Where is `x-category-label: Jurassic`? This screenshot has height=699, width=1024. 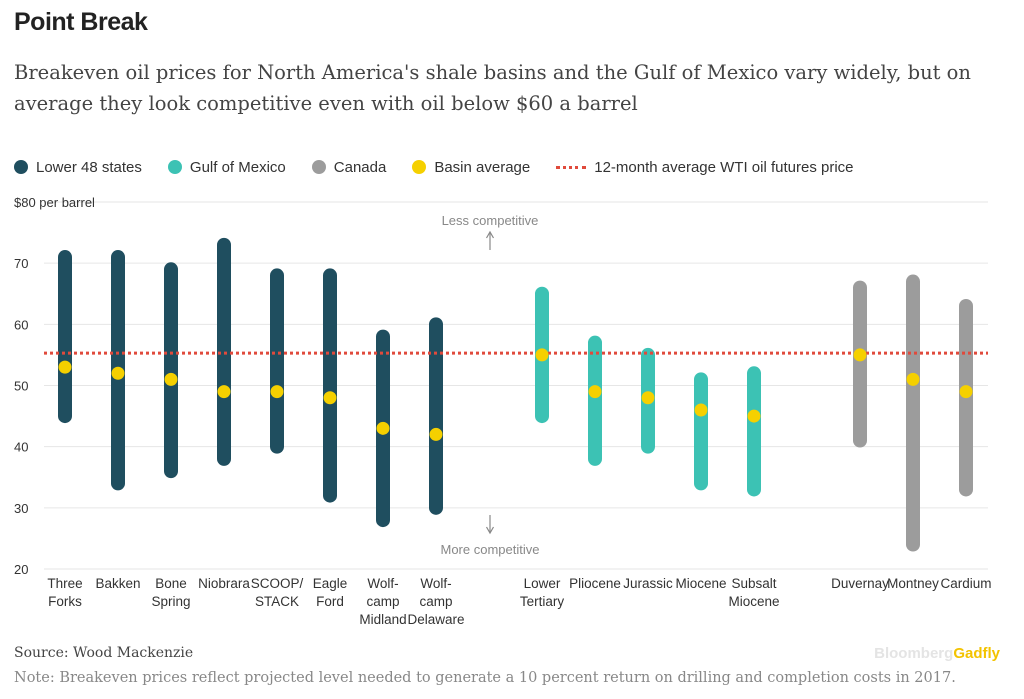 x-category-label: Jurassic is located at coordinates (648, 583).